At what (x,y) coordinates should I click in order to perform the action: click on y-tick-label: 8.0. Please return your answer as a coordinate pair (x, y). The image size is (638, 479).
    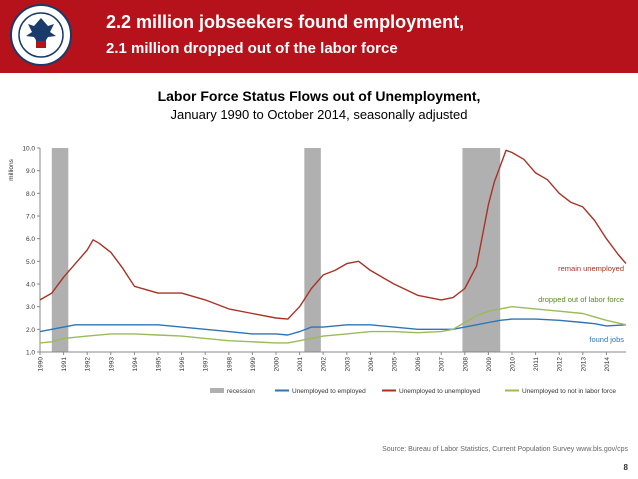
    Looking at the image, I should click on (30, 194).